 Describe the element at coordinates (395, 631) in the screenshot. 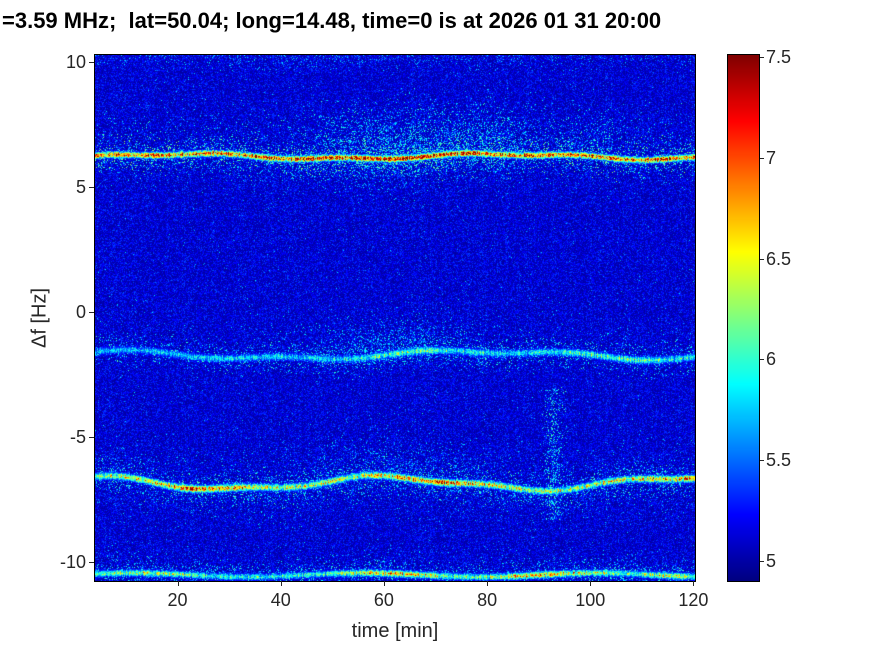

I see `x-axis-label: time [min]` at that location.